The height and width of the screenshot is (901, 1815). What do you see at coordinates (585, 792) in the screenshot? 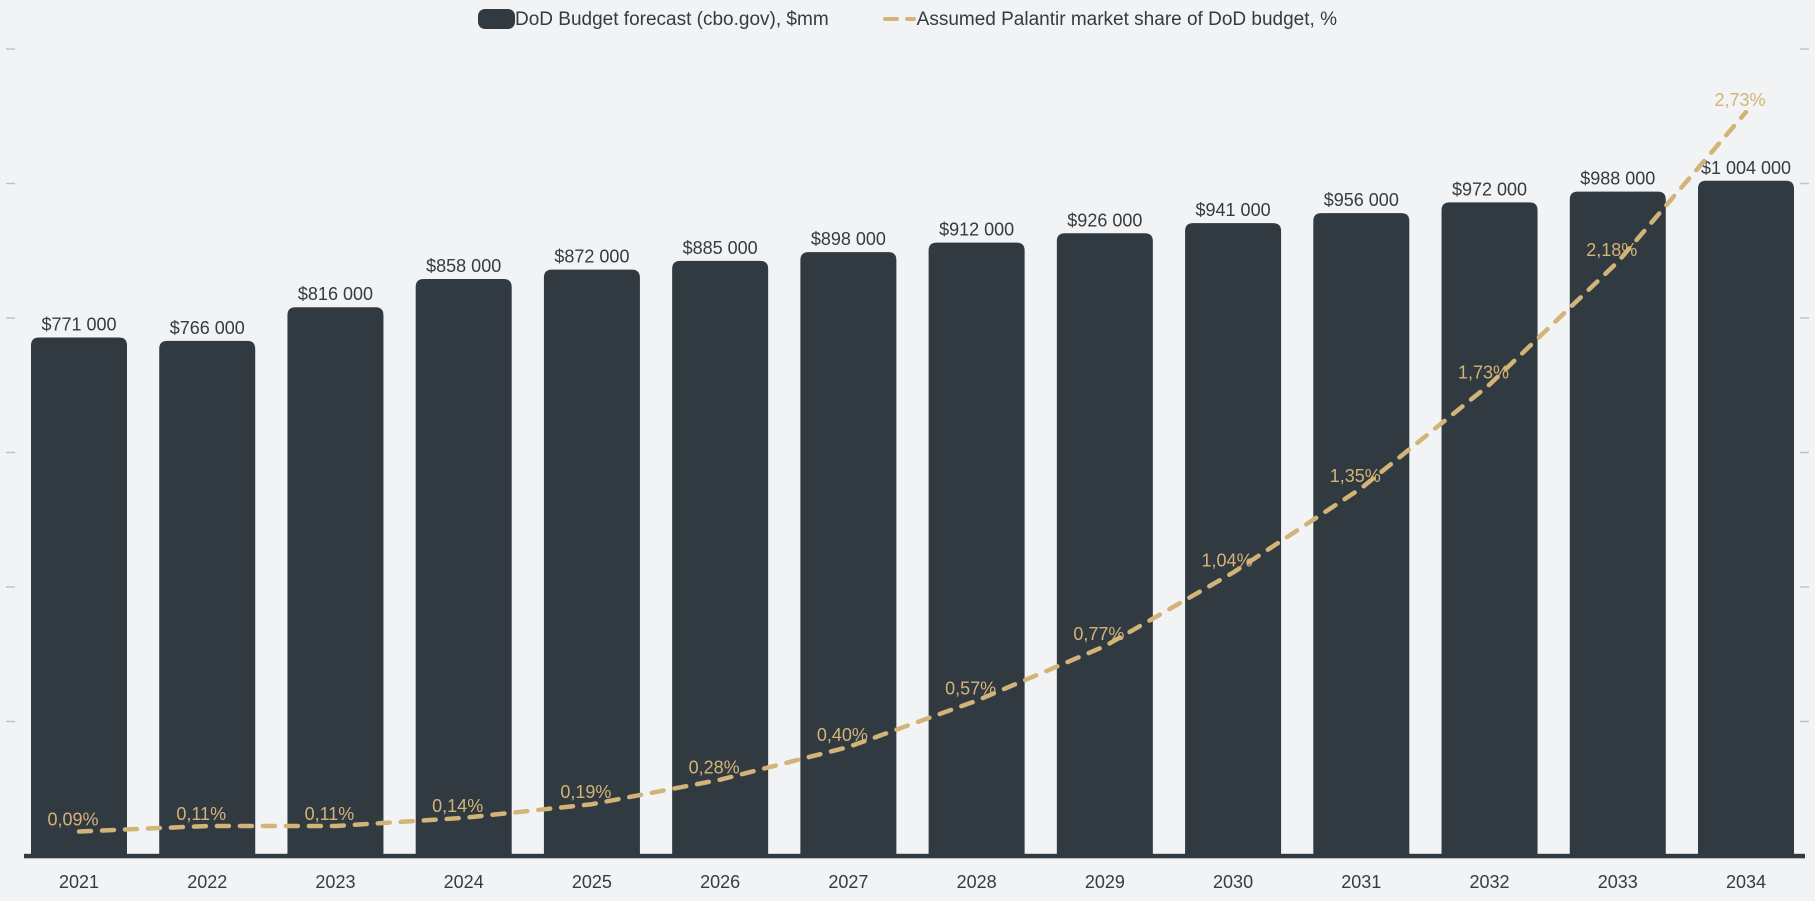
I see `line-value-label: 0,19%` at bounding box center [585, 792].